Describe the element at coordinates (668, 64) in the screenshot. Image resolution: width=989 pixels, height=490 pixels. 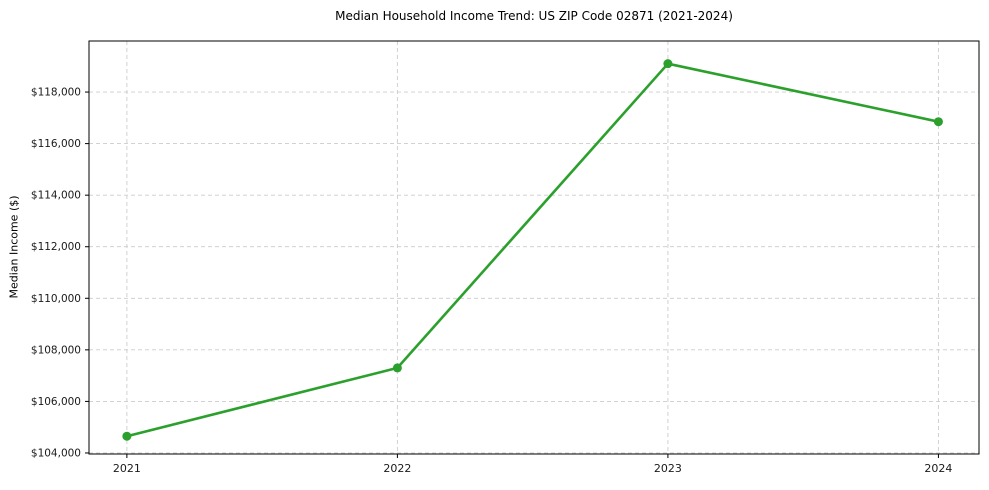
I see `data-point-2023` at that location.